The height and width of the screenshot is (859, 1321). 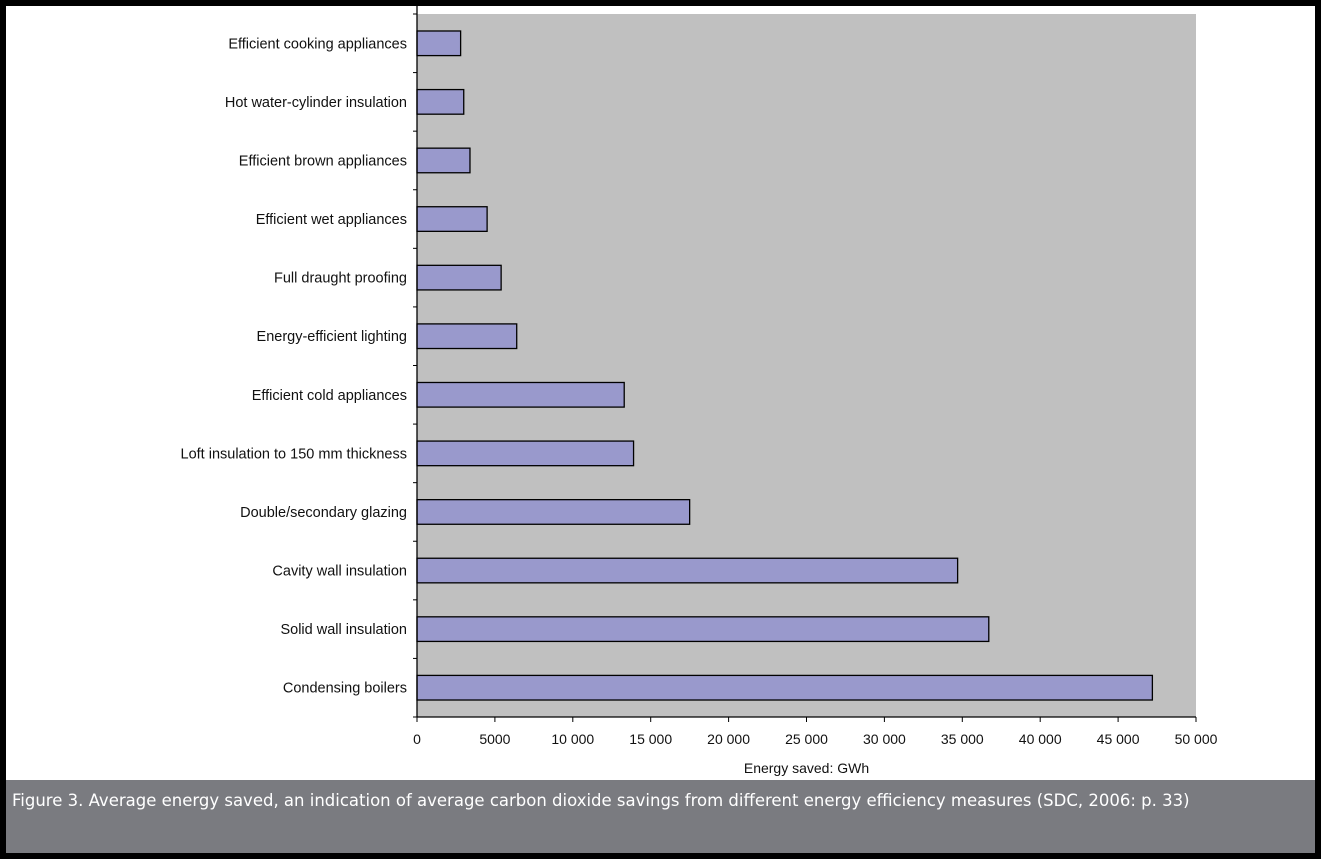 What do you see at coordinates (316, 103) in the screenshot?
I see `category-label: Hot water-cylinder insulation` at bounding box center [316, 103].